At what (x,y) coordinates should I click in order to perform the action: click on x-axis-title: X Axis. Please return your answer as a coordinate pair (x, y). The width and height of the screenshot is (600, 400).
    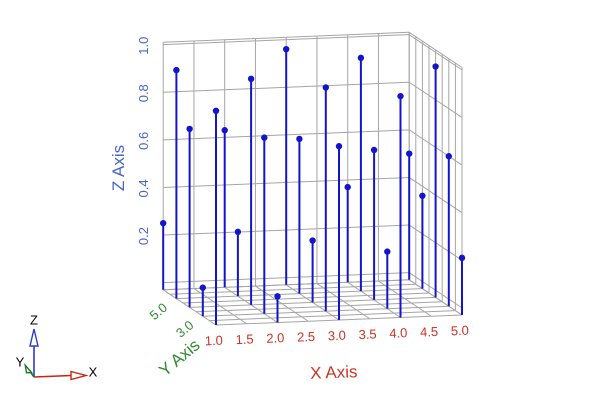
    Looking at the image, I should click on (334, 372).